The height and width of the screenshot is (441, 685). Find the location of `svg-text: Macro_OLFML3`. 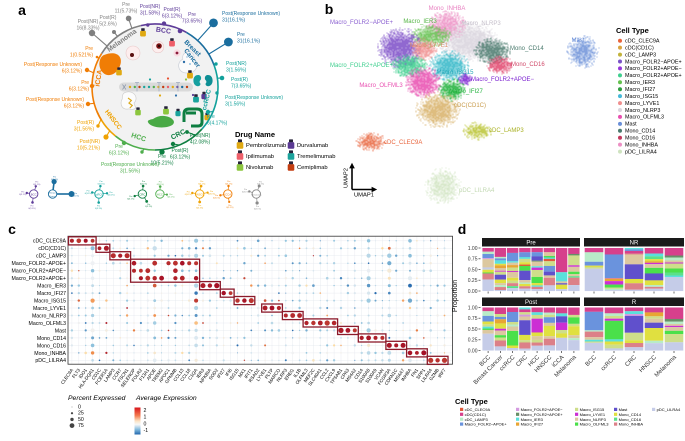

svg-text: Macro_OLFML3 is located at coordinates (595, 424).